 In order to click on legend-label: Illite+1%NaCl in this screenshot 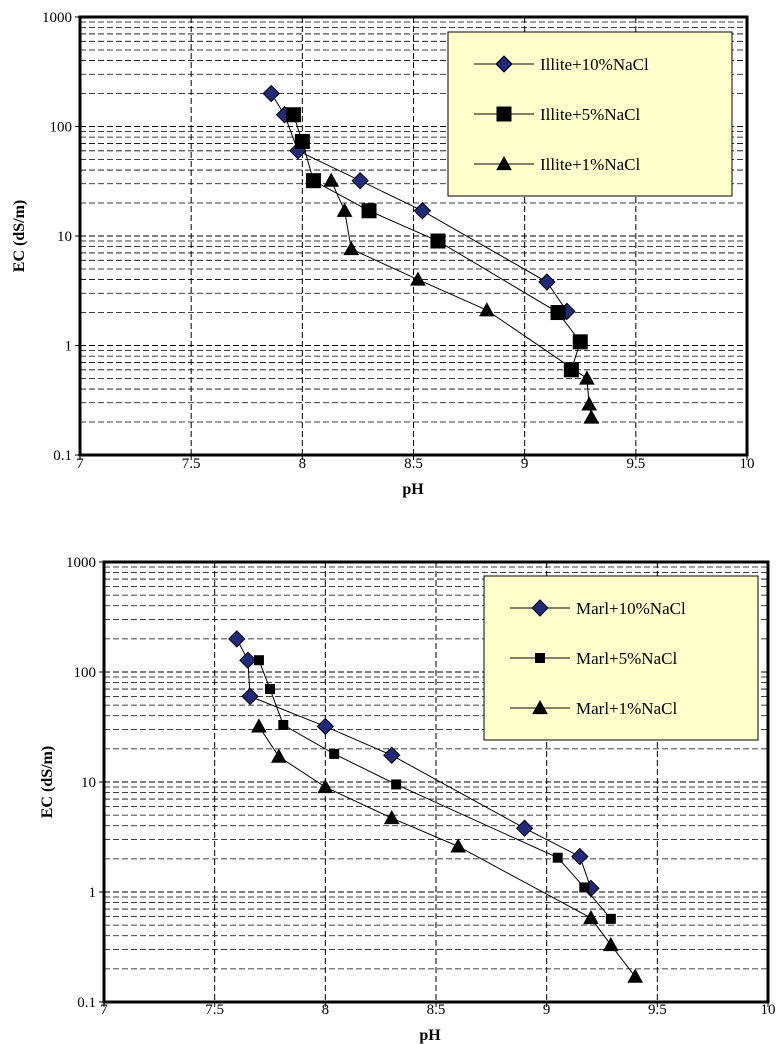, I will do `click(590, 164)`.